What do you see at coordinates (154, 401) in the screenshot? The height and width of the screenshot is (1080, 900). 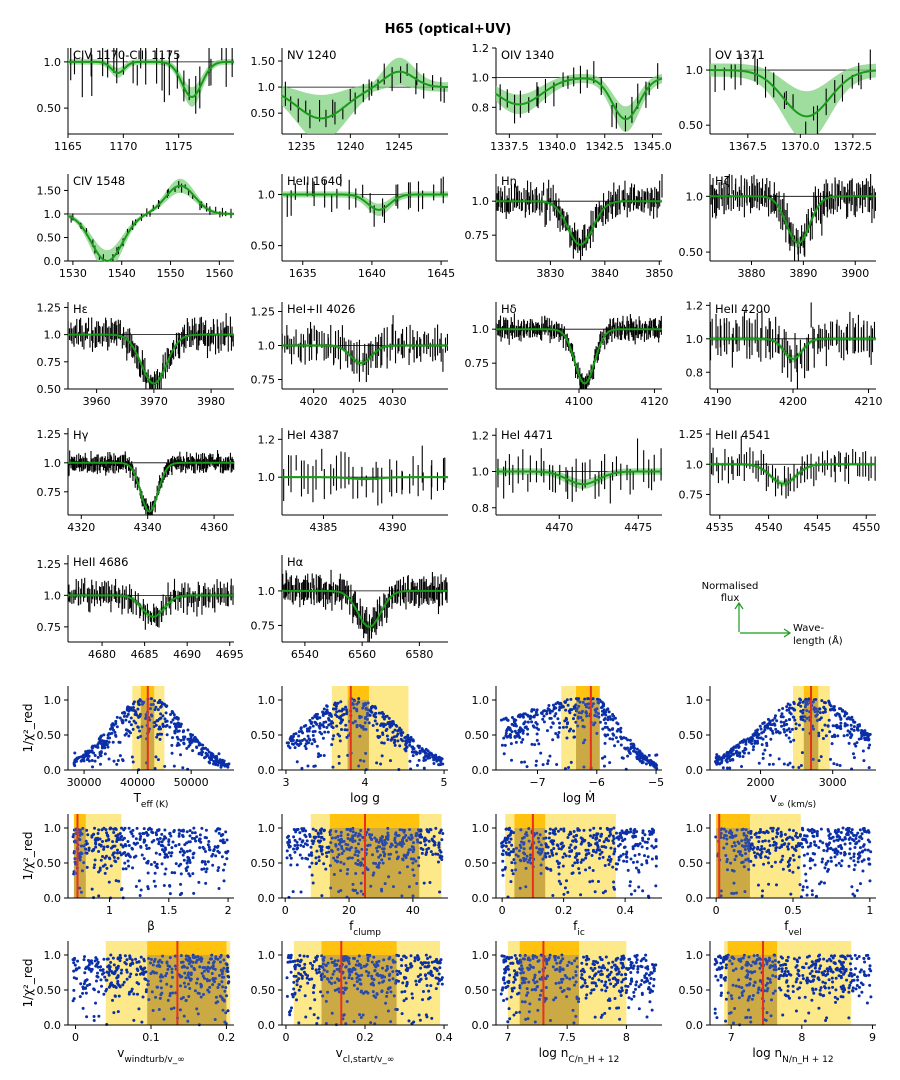 I see `x-tick-label: 3970` at bounding box center [154, 401].